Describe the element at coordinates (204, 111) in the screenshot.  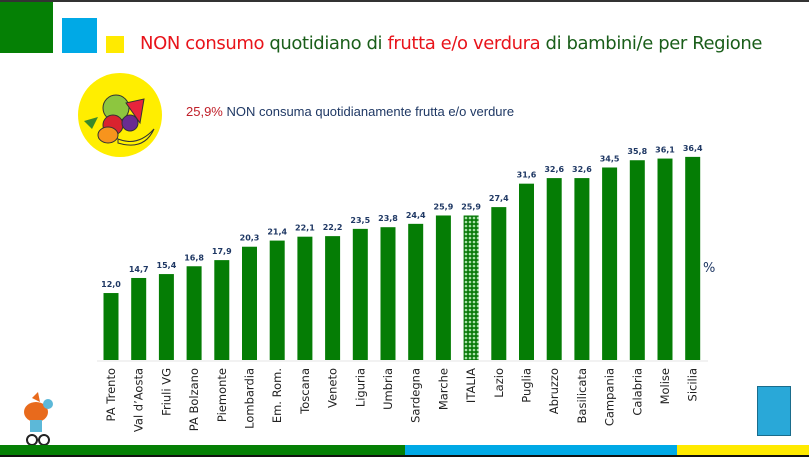
I see `summary-percent: 25,9%` at that location.